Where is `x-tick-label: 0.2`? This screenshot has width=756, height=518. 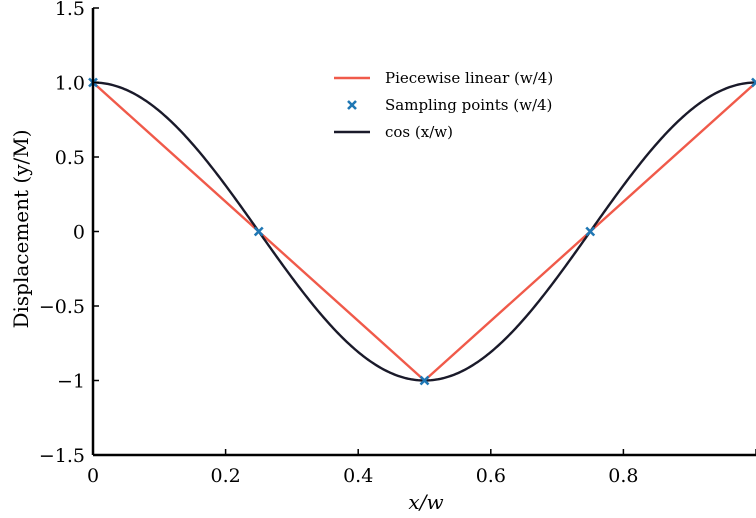 x-tick-label: 0.2 is located at coordinates (225, 476).